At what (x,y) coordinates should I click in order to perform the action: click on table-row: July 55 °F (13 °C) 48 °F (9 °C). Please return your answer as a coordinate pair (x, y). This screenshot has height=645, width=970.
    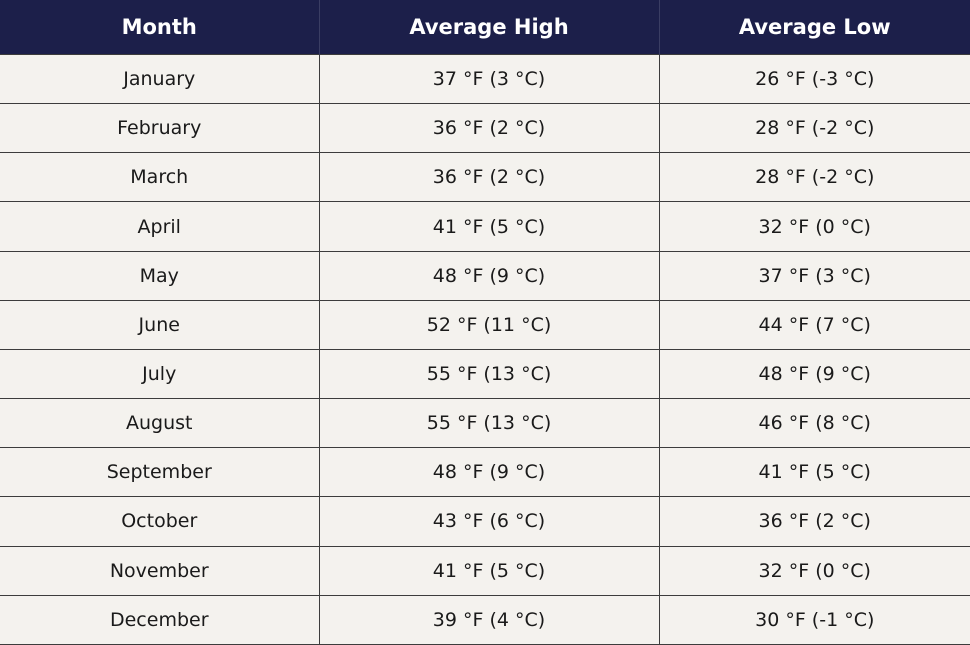
    Looking at the image, I should click on (485, 374).